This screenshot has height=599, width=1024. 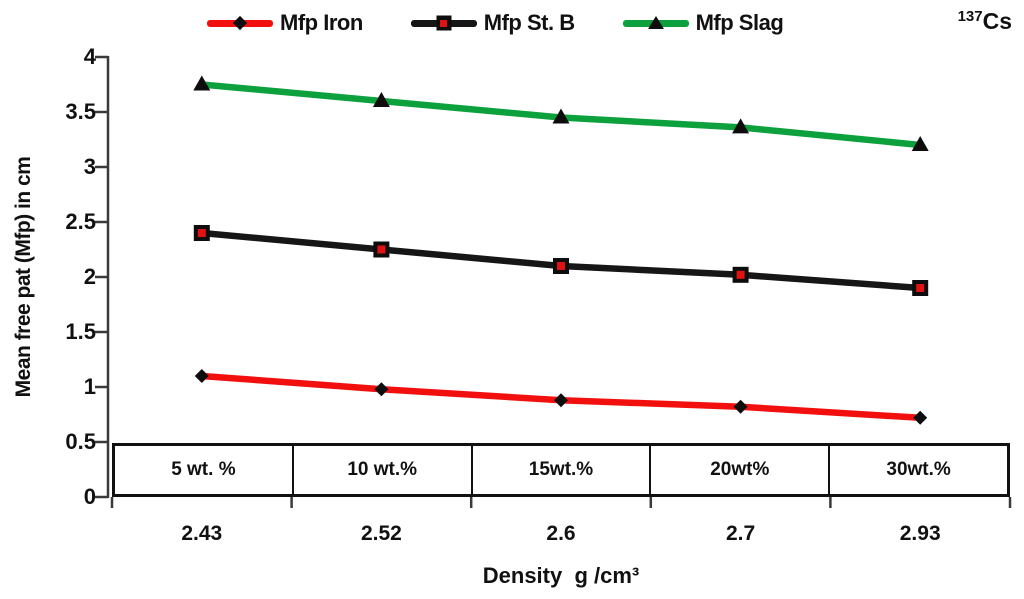 What do you see at coordinates (739, 22) in the screenshot?
I see `legend-label: Mfp Slag` at bounding box center [739, 22].